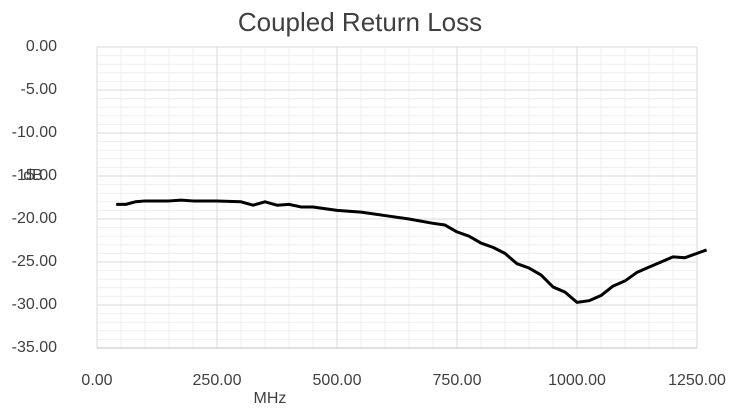 This screenshot has height=411, width=739. What do you see at coordinates (34, 347) in the screenshot?
I see `y-tick-label: -35.00` at bounding box center [34, 347].